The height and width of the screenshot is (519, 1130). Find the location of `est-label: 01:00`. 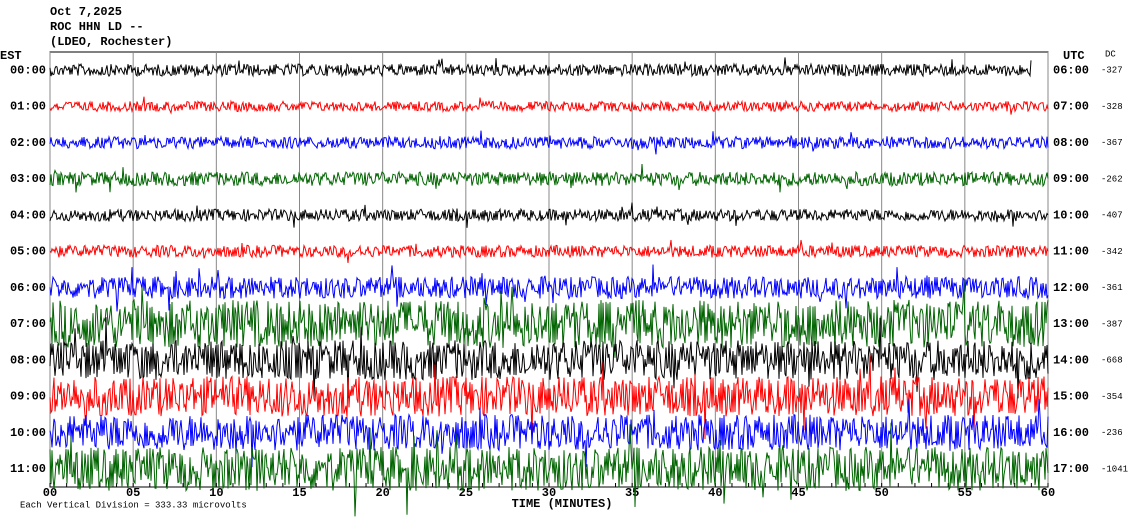

est-label: 01:00 is located at coordinates (28, 107).